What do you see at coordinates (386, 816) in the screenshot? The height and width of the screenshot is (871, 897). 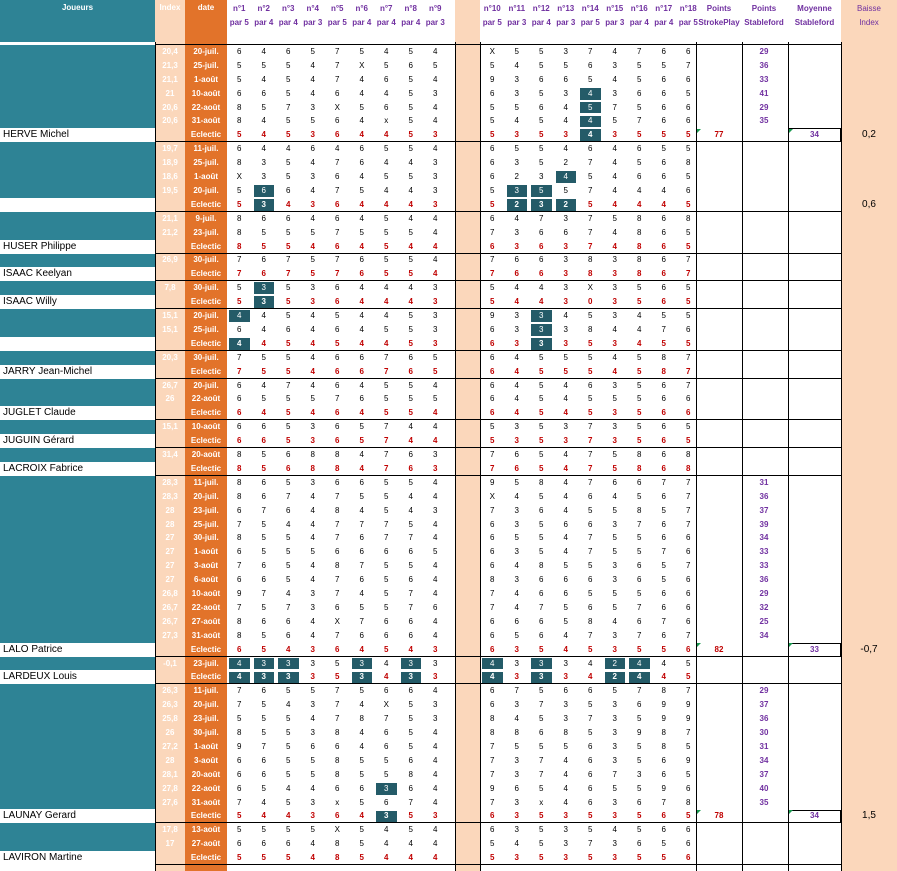 I see `score-hole-7: 3` at bounding box center [386, 816].